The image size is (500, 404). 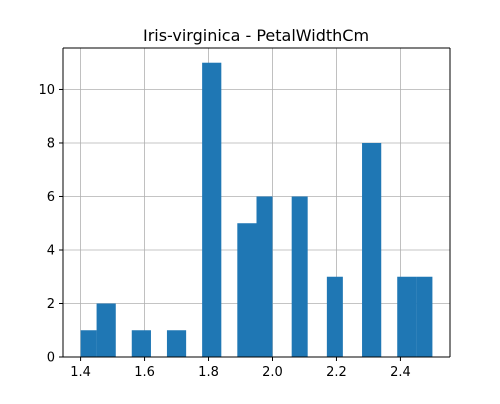 What do you see at coordinates (272, 372) in the screenshot?
I see `x-tick-label: 2.0` at bounding box center [272, 372].